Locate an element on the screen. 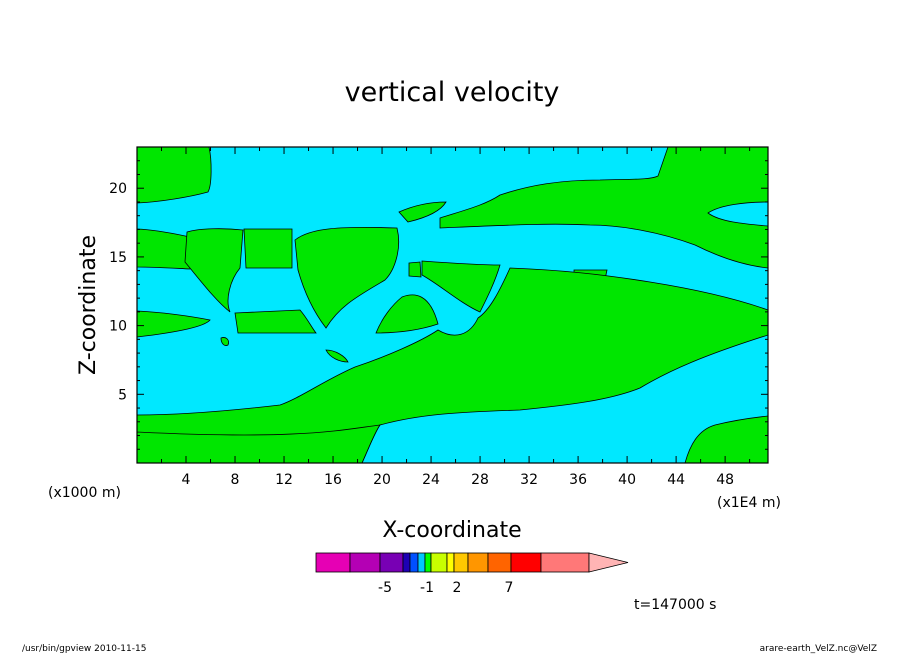 The image size is (904, 654). positive-region-upper-ridge is located at coordinates (604, 207).